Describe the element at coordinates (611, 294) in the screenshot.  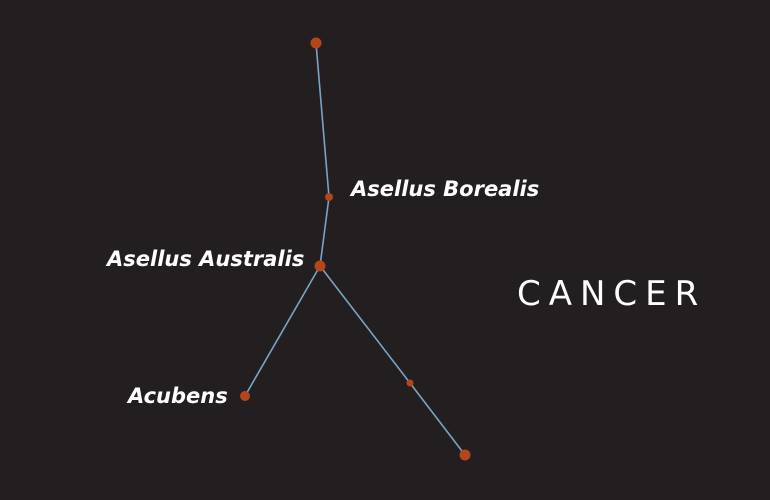
I see `constellation-title: CANCER` at that location.